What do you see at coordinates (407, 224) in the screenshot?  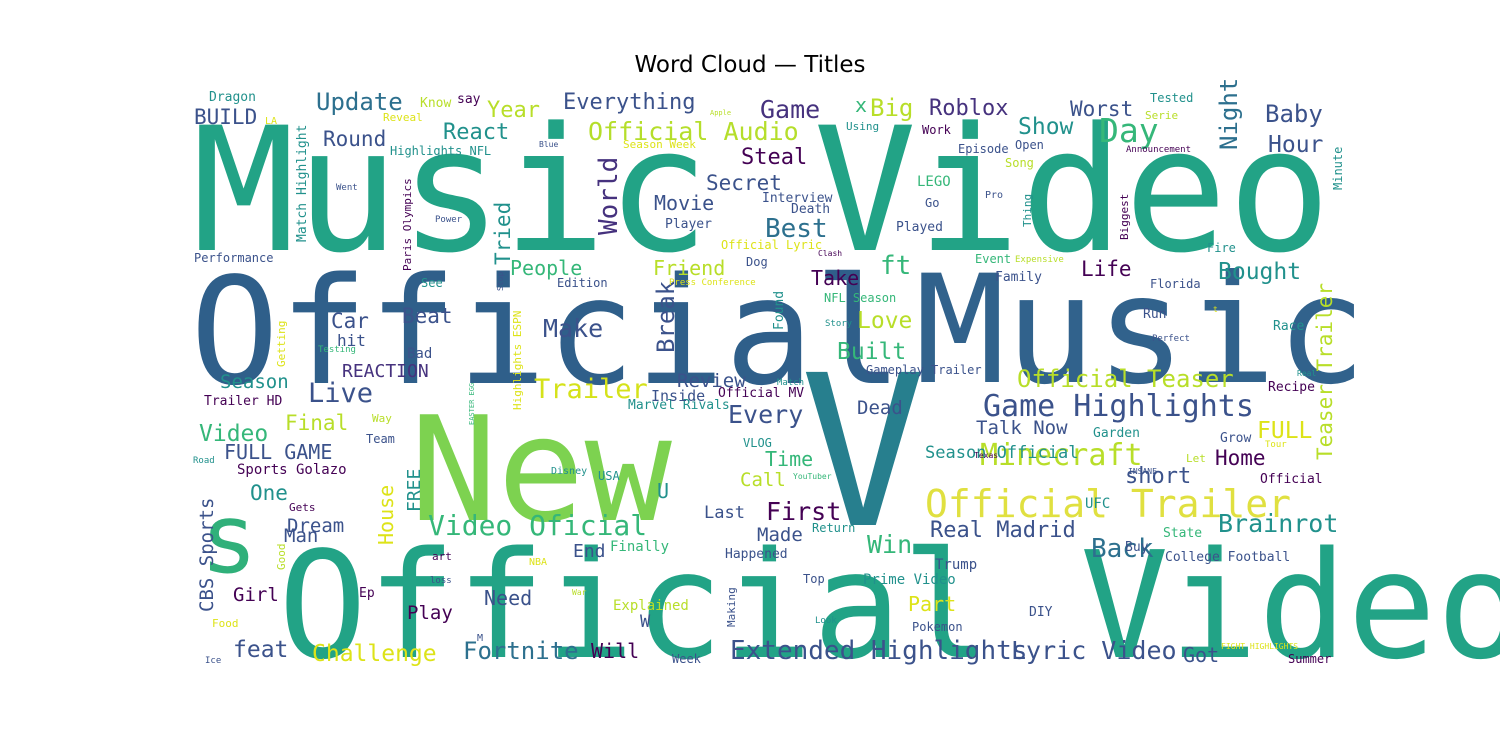 I see `word-paris-olympics: Paris Olympics` at bounding box center [407, 224].